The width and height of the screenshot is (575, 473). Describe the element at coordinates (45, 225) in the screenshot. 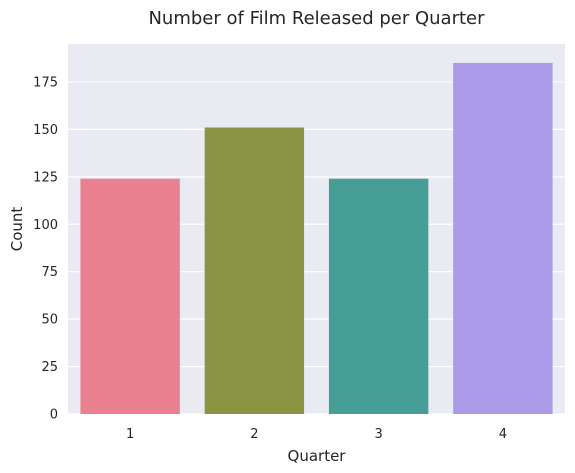

I see `y-tick-label: 100` at that location.